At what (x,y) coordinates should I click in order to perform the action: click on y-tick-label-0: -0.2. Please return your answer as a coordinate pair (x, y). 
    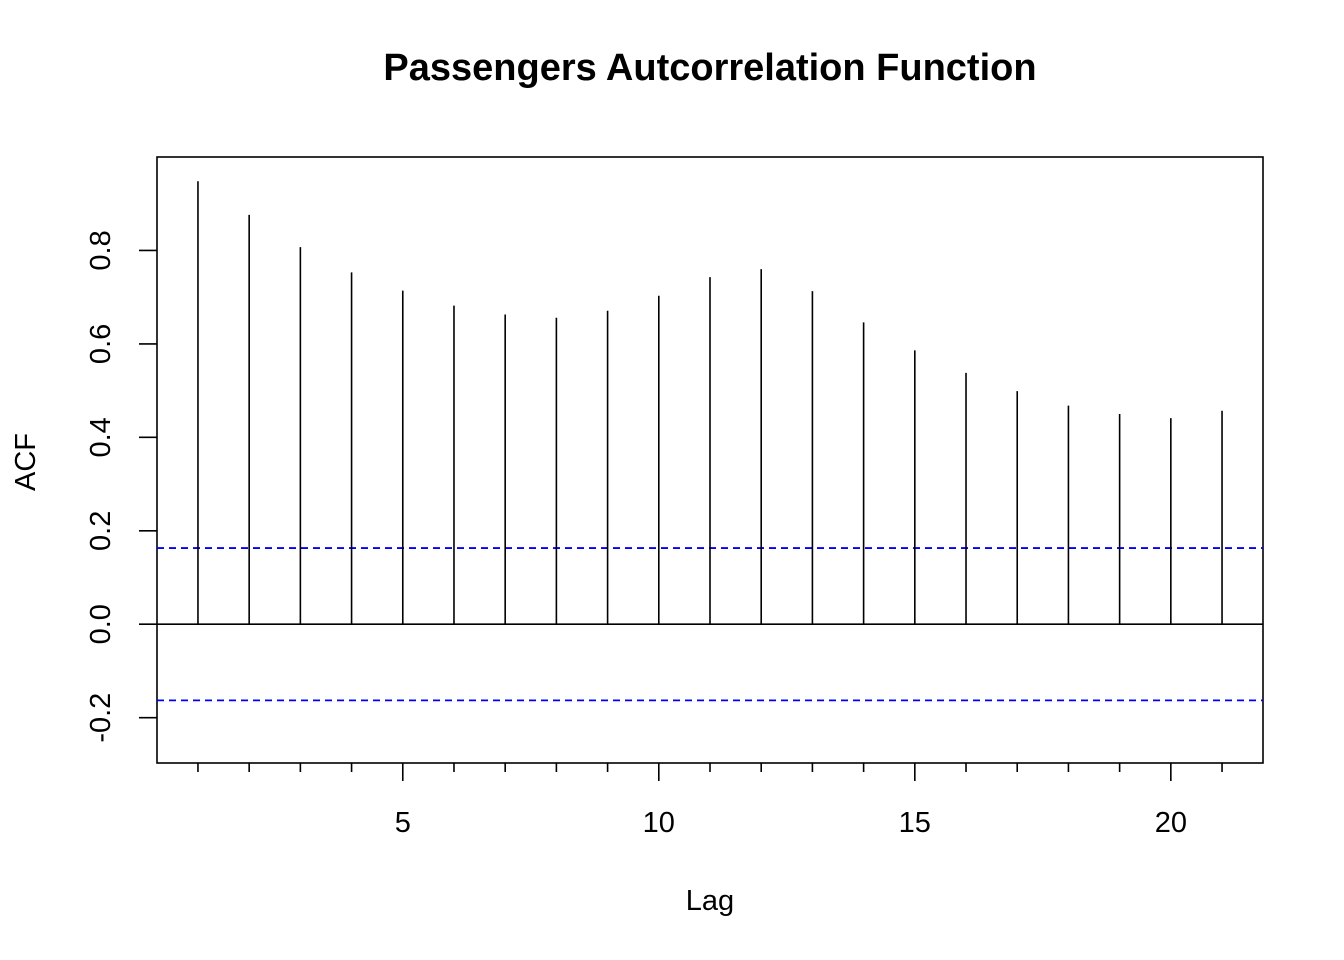
    Looking at the image, I should click on (101, 718).